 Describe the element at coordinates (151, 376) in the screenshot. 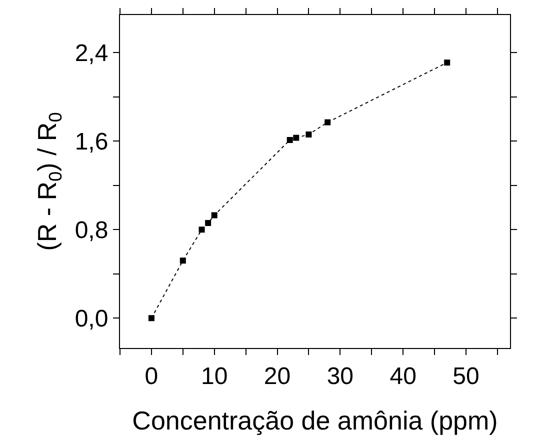

I see `x-tick-label: 0` at that location.